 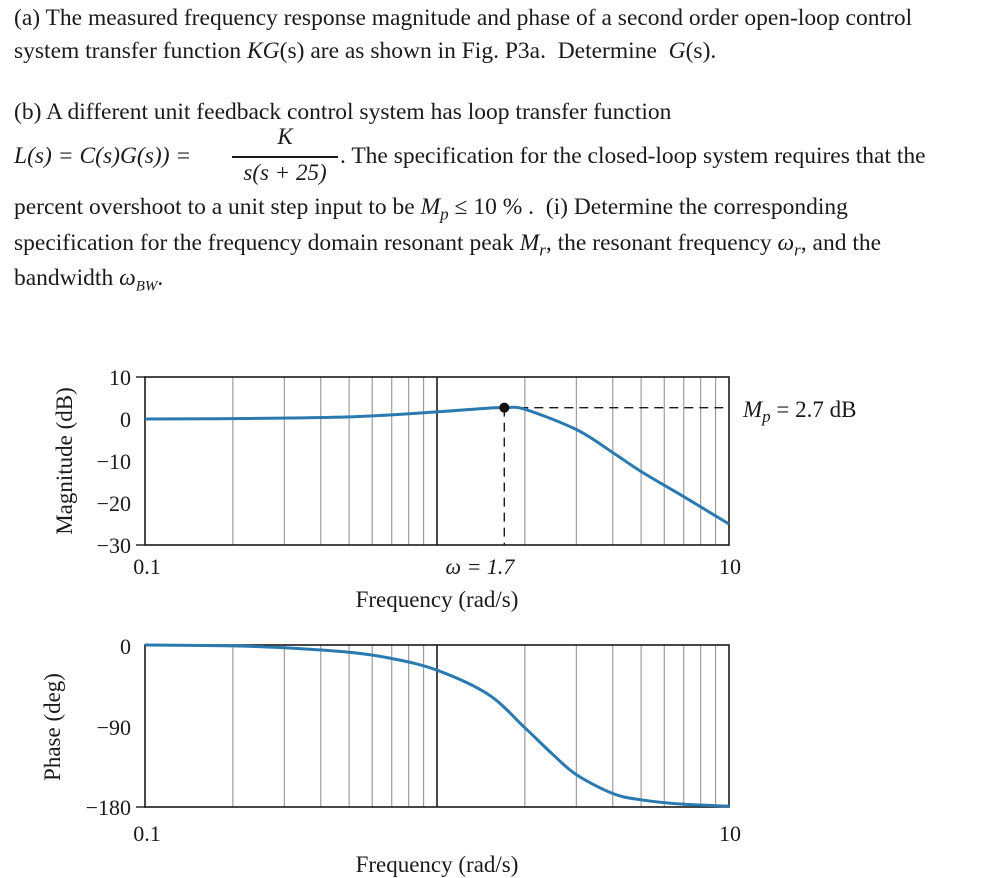 What do you see at coordinates (263, 51) in the screenshot?
I see `kg-symbol: KG` at bounding box center [263, 51].